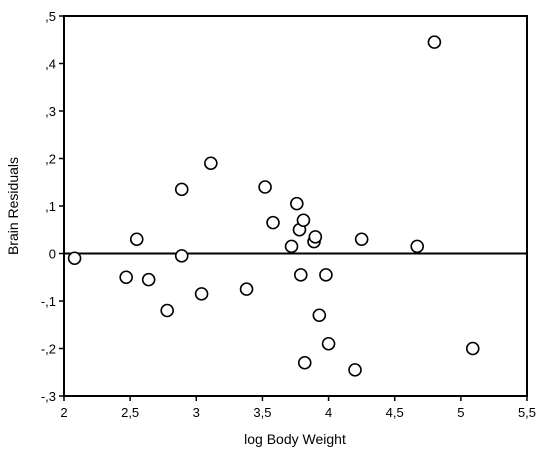 This screenshot has height=458, width=538. What do you see at coordinates (130, 412) in the screenshot?
I see `x-tick-label: 2,5` at bounding box center [130, 412].